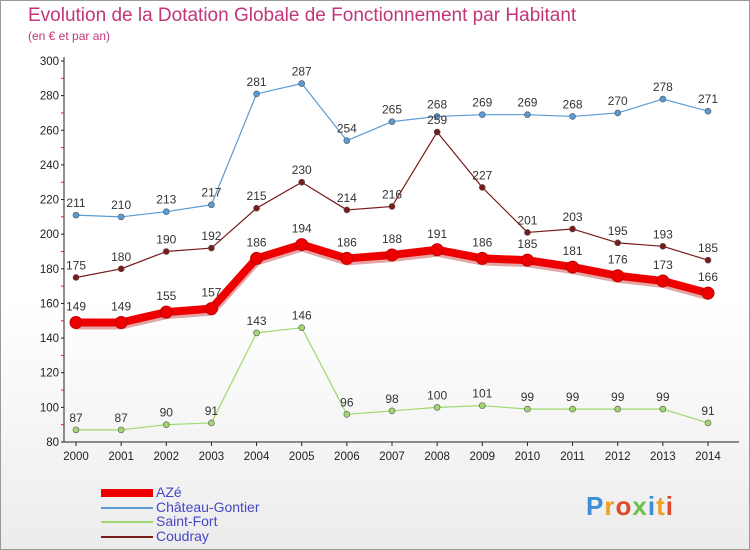 Image resolution: width=750 pixels, height=550 pixels. Describe the element at coordinates (640, 506) in the screenshot. I see `logo-letter: x` at that location.